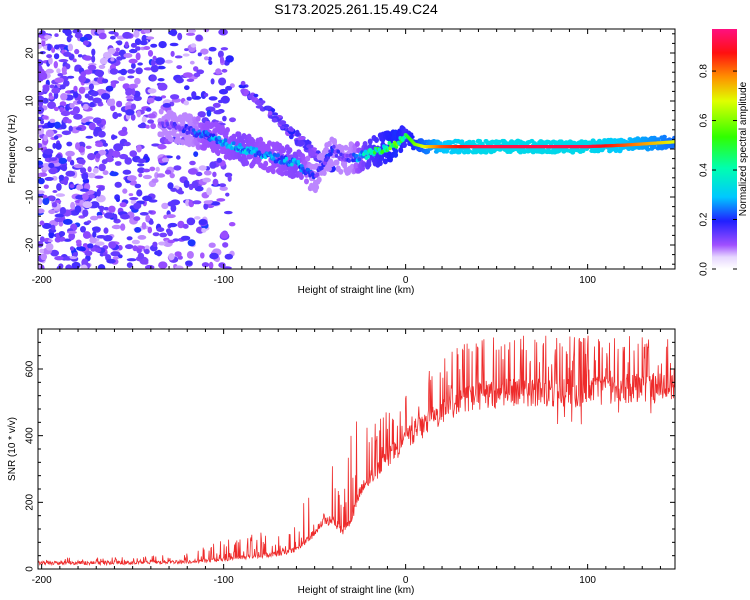 The image size is (750, 600). Describe the element at coordinates (30, 502) in the screenshot. I see `snr-y-tick-label: 200` at that location.